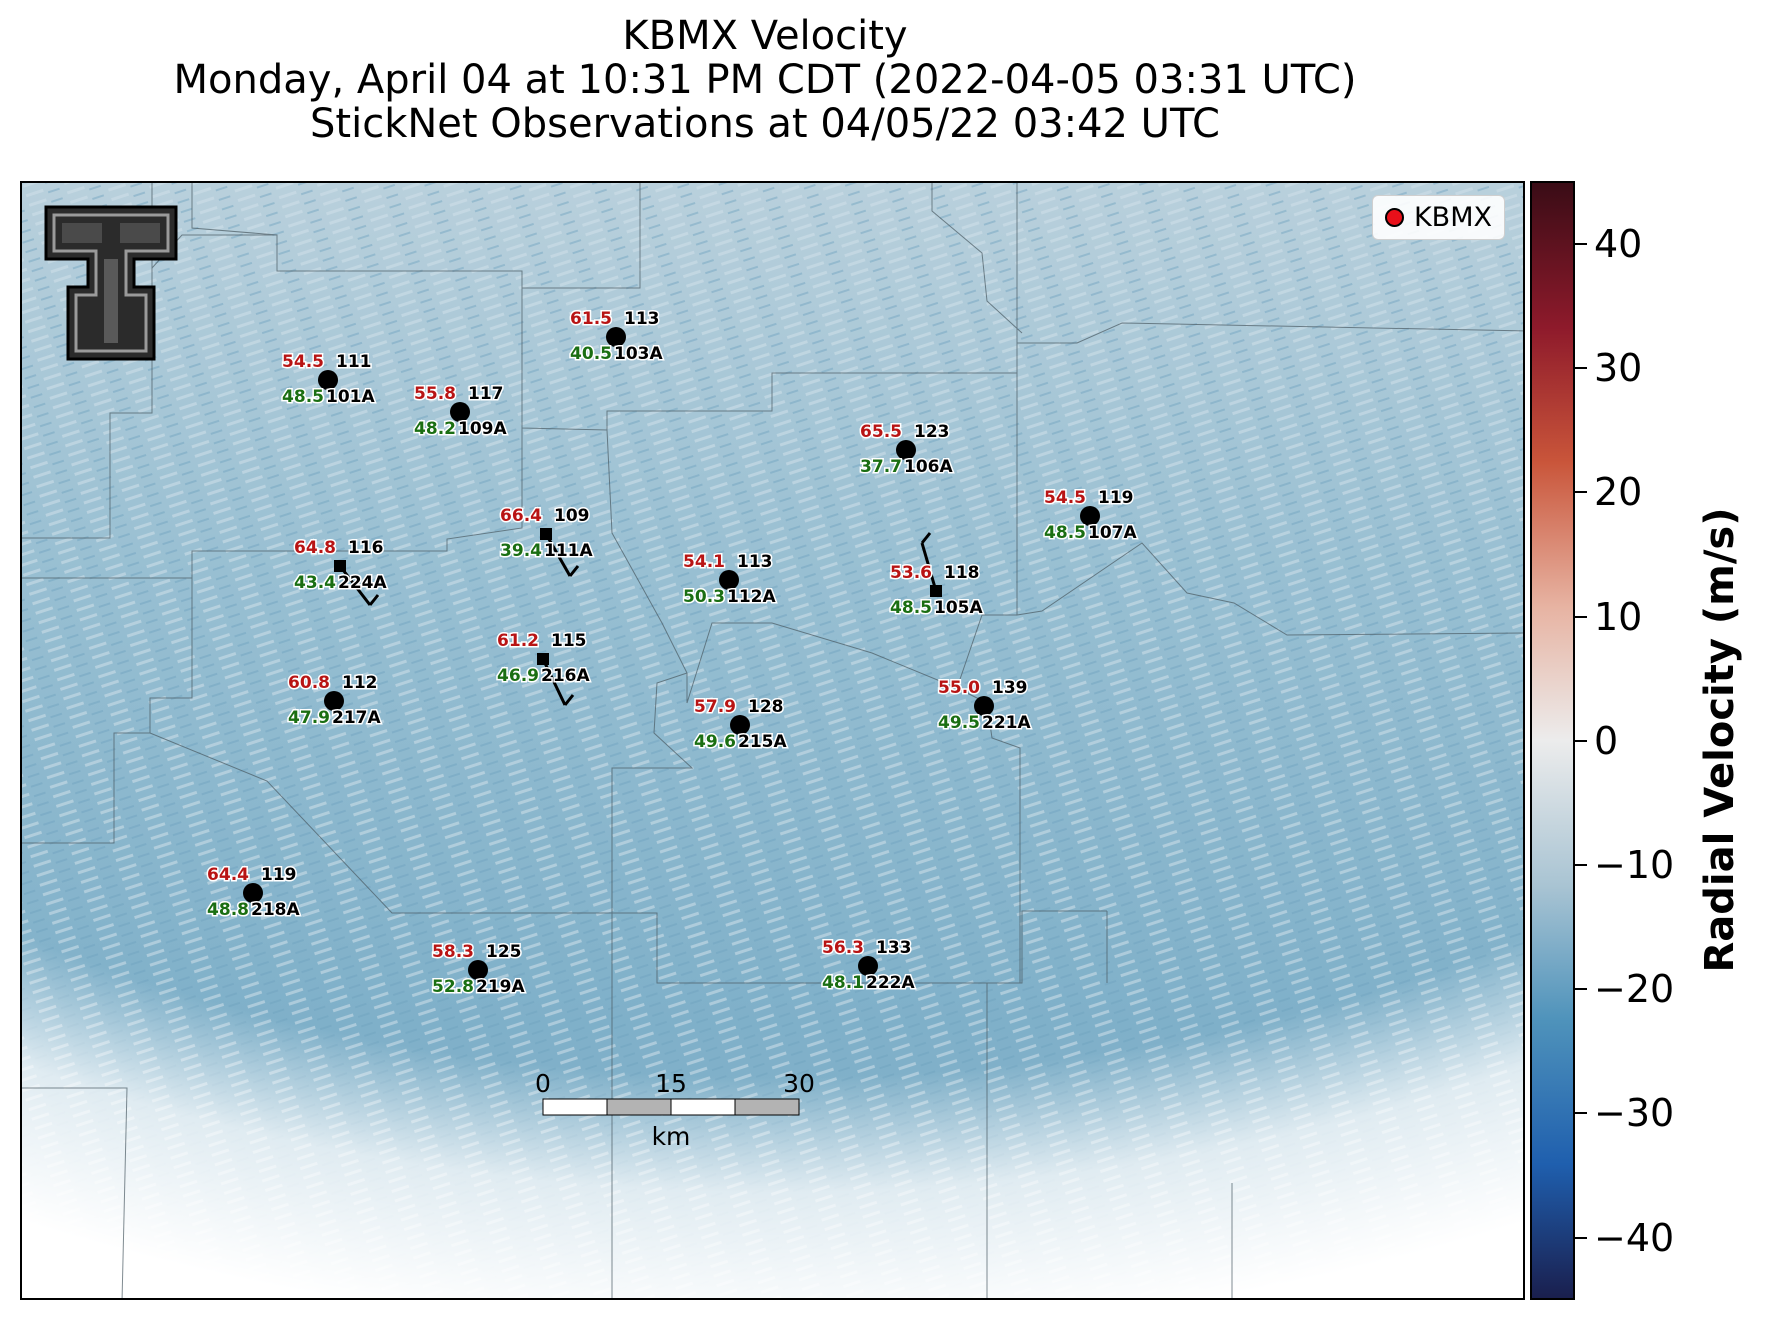 The width and height of the screenshot is (1773, 1317). Describe the element at coordinates (335, 701) in the screenshot. I see `station-217A: 60.8 112 47.9 217A` at that location.